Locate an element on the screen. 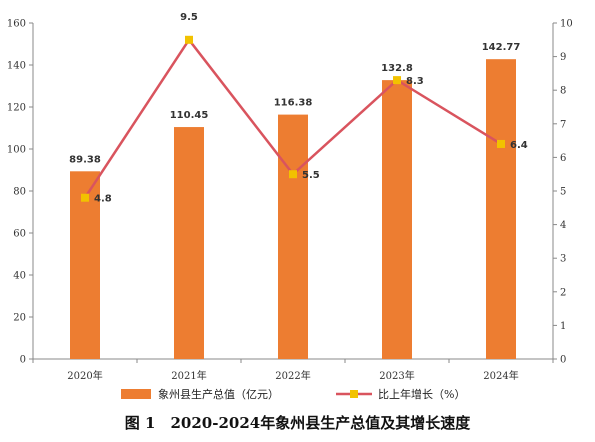 The image size is (595, 442). bar-value-label: 89.38 is located at coordinates (85, 159).